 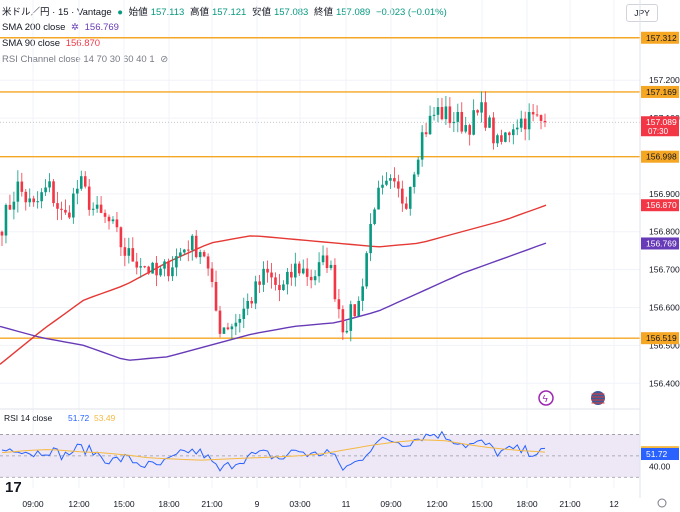 What do you see at coordinates (13, 487) in the screenshot?
I see `tv-logo-icon: 17` at bounding box center [13, 487].